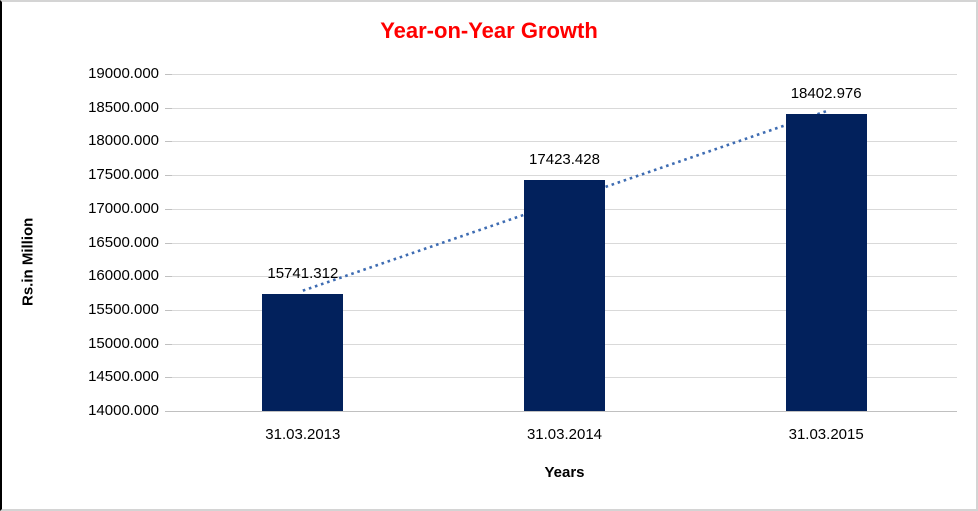  I want to click on y-axis-tick-label: 14000.000, so click(123, 410).